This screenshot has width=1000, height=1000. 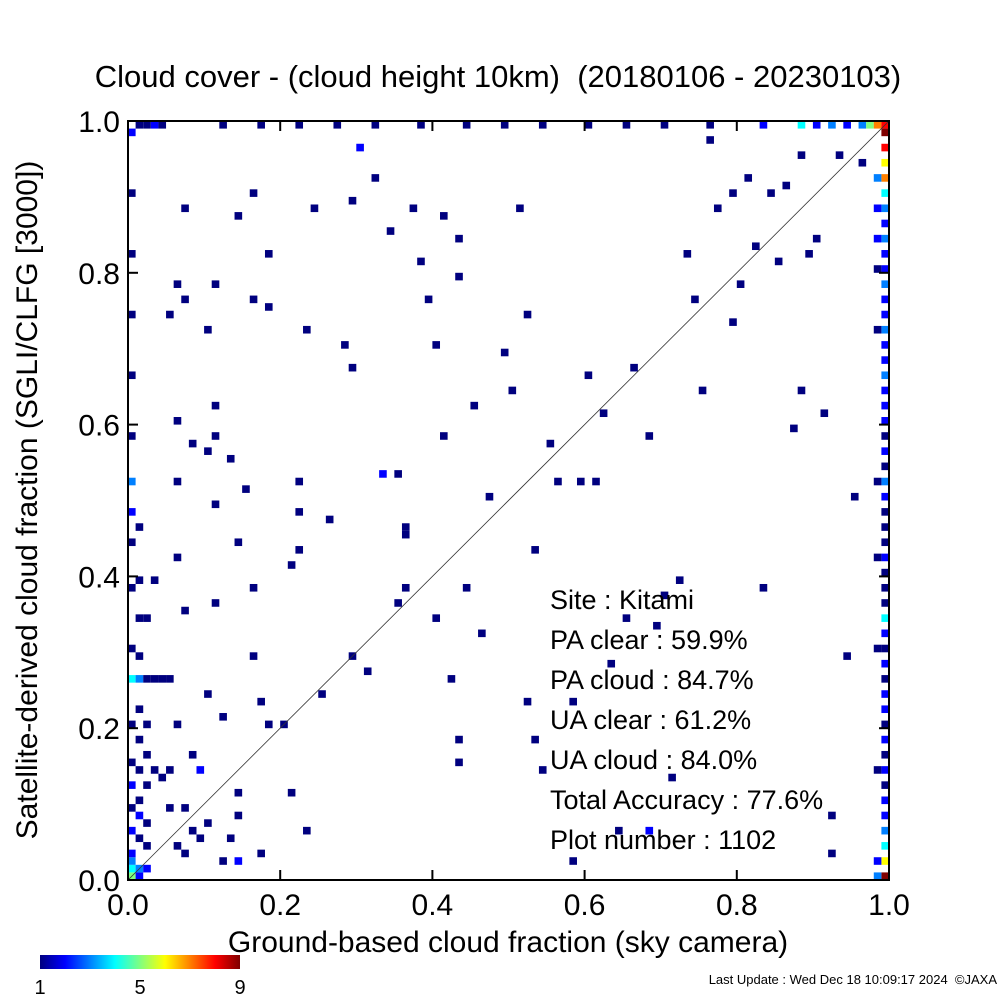 What do you see at coordinates (99, 577) in the screenshot?
I see `y-tick-label: 0.4` at bounding box center [99, 577].